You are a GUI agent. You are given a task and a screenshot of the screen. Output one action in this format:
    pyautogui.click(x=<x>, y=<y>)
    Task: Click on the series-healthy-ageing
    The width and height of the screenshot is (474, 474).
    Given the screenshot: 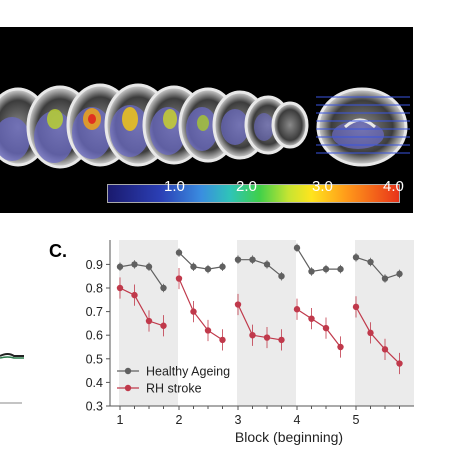 What is the action you would take?
    pyautogui.click(x=259, y=268)
    